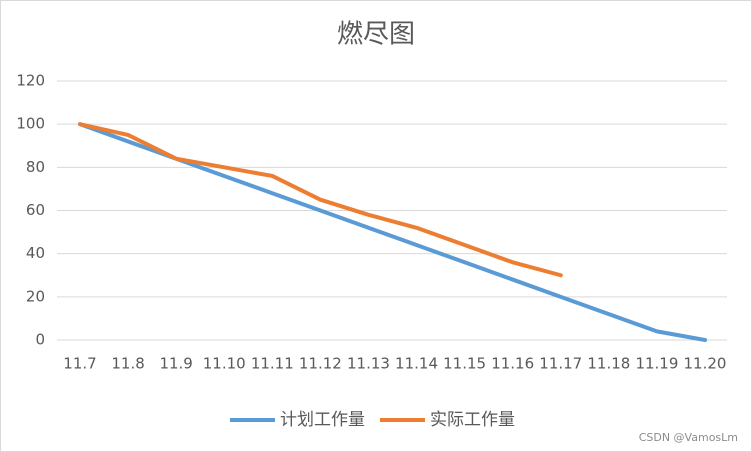  Describe the element at coordinates (472, 420) in the screenshot. I see `legend-label: 实际工作量` at that location.